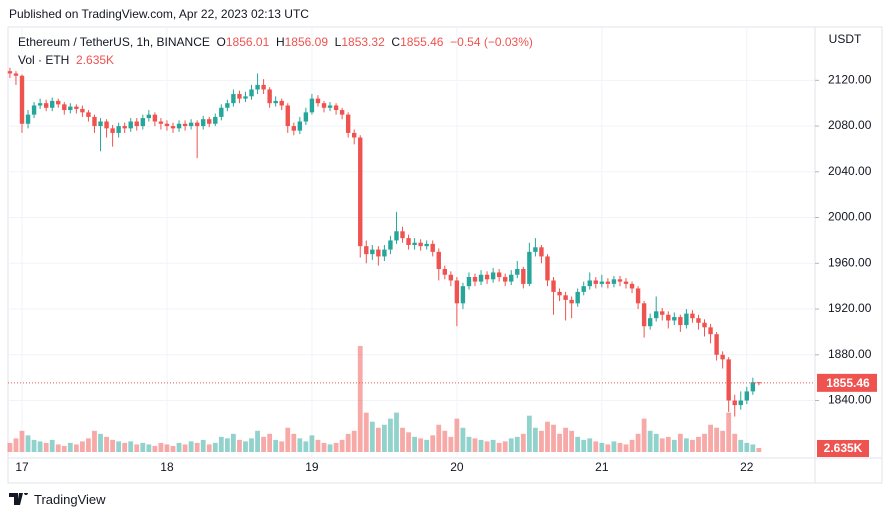 The image size is (890, 517). I want to click on volume-label-bg, so click(843, 449).